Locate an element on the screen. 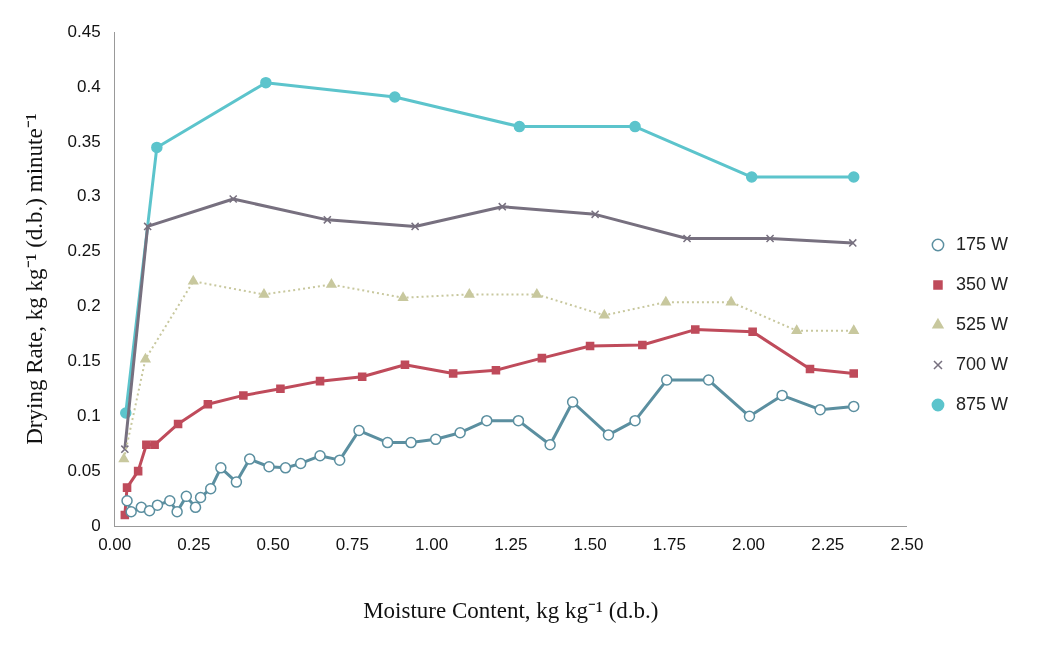  y-tick-label: 0.1 is located at coordinates (89, 415).